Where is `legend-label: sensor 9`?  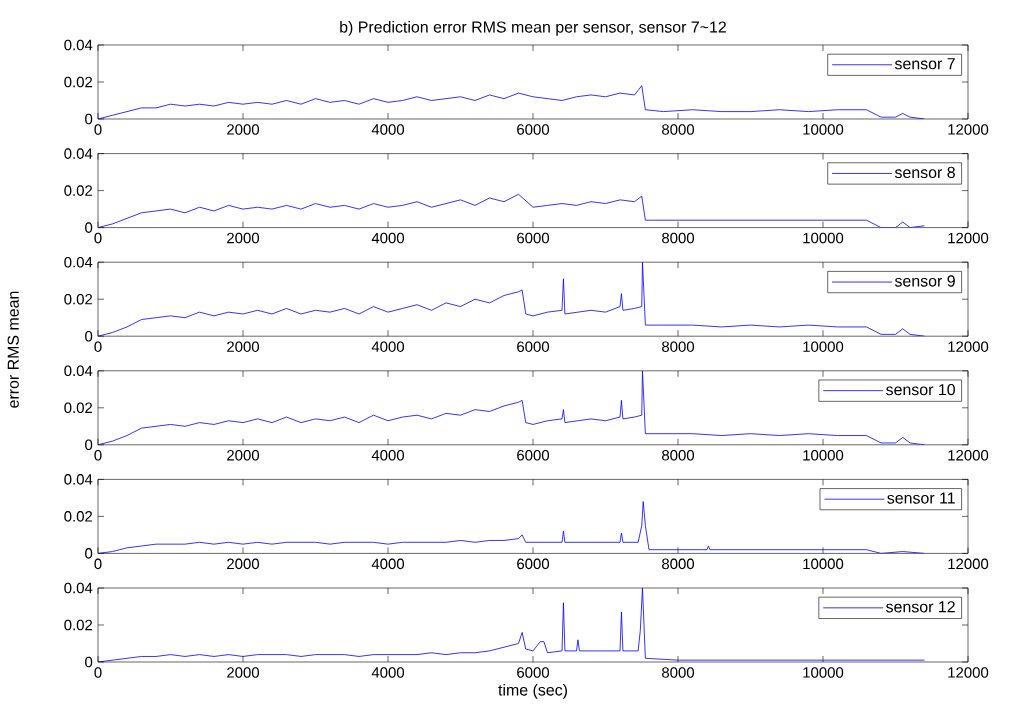
legend-label: sensor 9 is located at coordinates (924, 281).